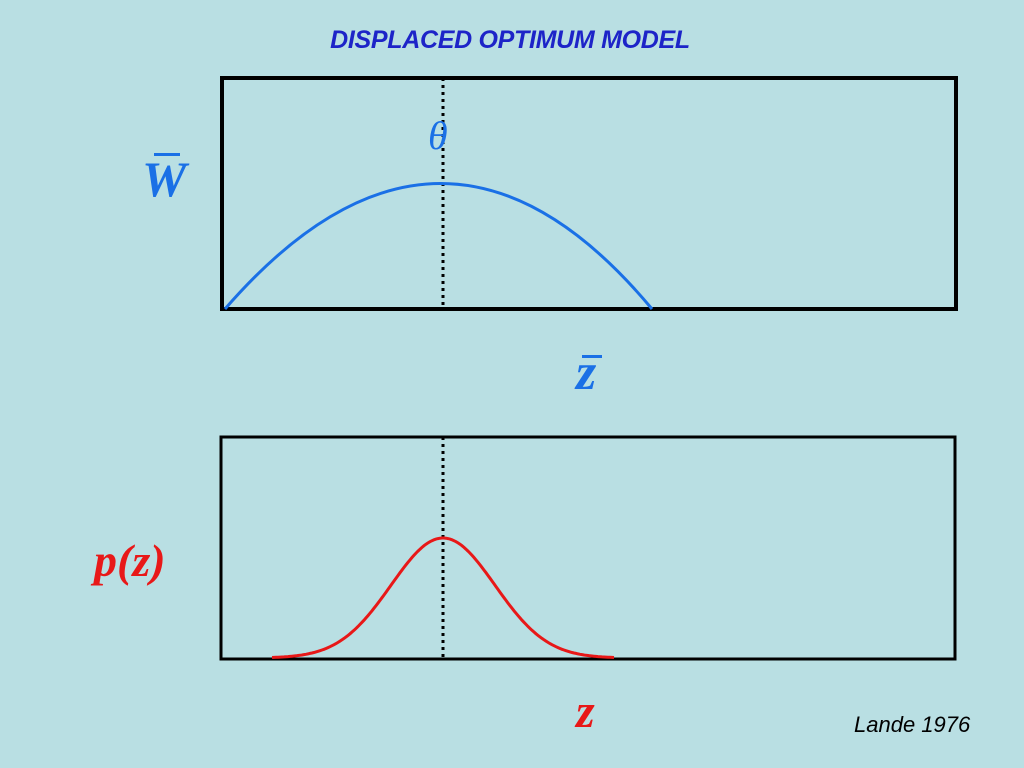 This screenshot has width=1024, height=768. What do you see at coordinates (585, 711) in the screenshot?
I see `phenotype-axis-label: z` at bounding box center [585, 711].